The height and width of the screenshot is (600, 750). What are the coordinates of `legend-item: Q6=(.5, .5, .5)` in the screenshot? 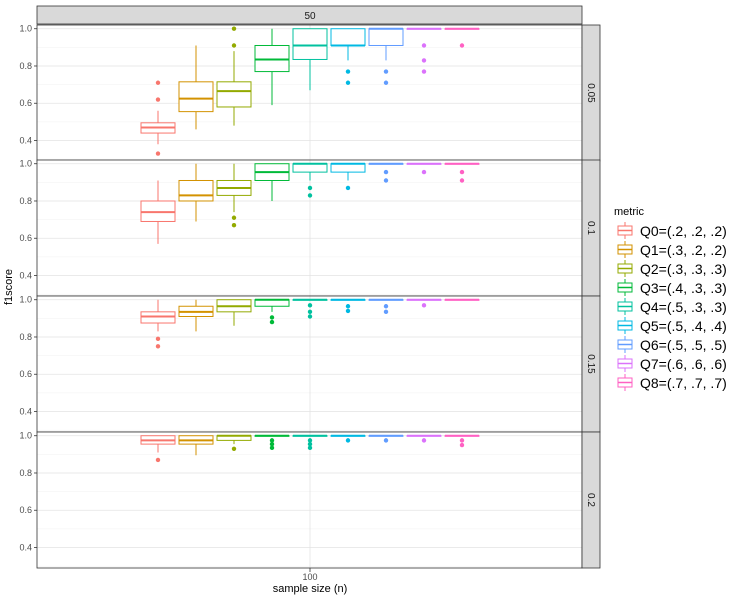 It's located at (672, 344).